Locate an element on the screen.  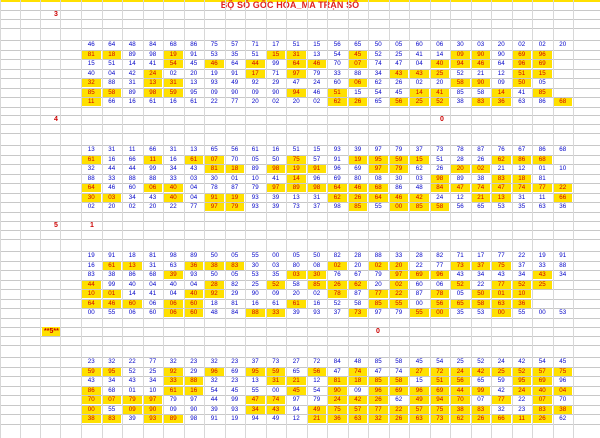
matrix-cell: 07 is located at coordinates (542, 400).